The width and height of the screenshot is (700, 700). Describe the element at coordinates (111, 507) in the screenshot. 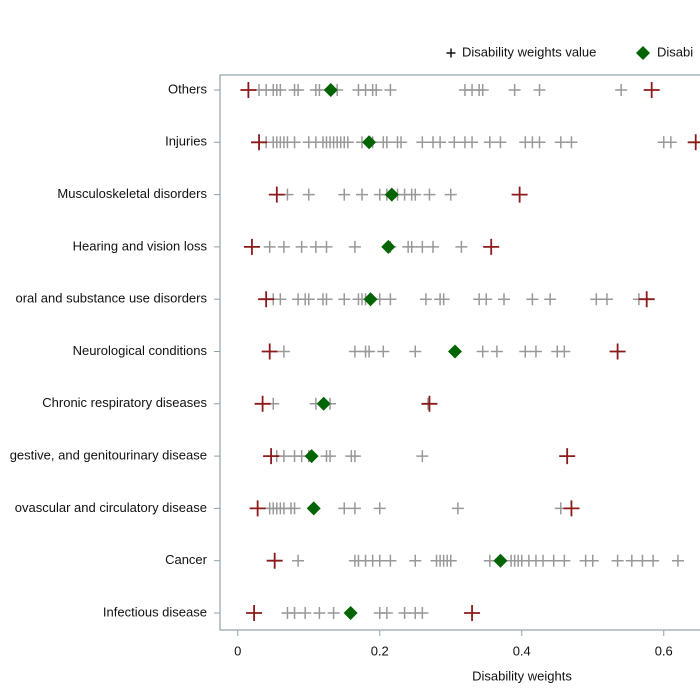

I see `y-tick-label: ovascular and circulatory disease` at that location.